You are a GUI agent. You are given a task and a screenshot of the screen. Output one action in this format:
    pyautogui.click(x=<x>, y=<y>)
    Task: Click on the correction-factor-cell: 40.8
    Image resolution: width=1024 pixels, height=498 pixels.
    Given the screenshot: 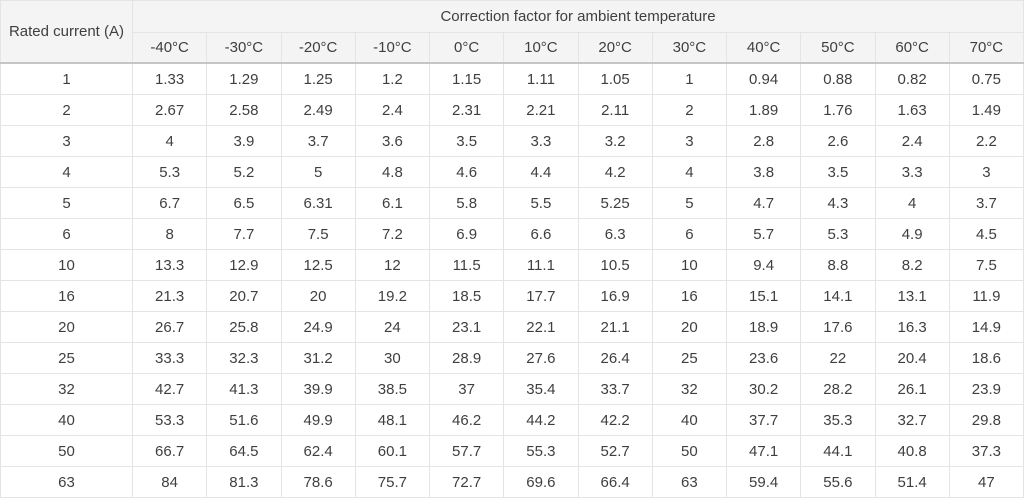 What is the action you would take?
    pyautogui.click(x=912, y=451)
    